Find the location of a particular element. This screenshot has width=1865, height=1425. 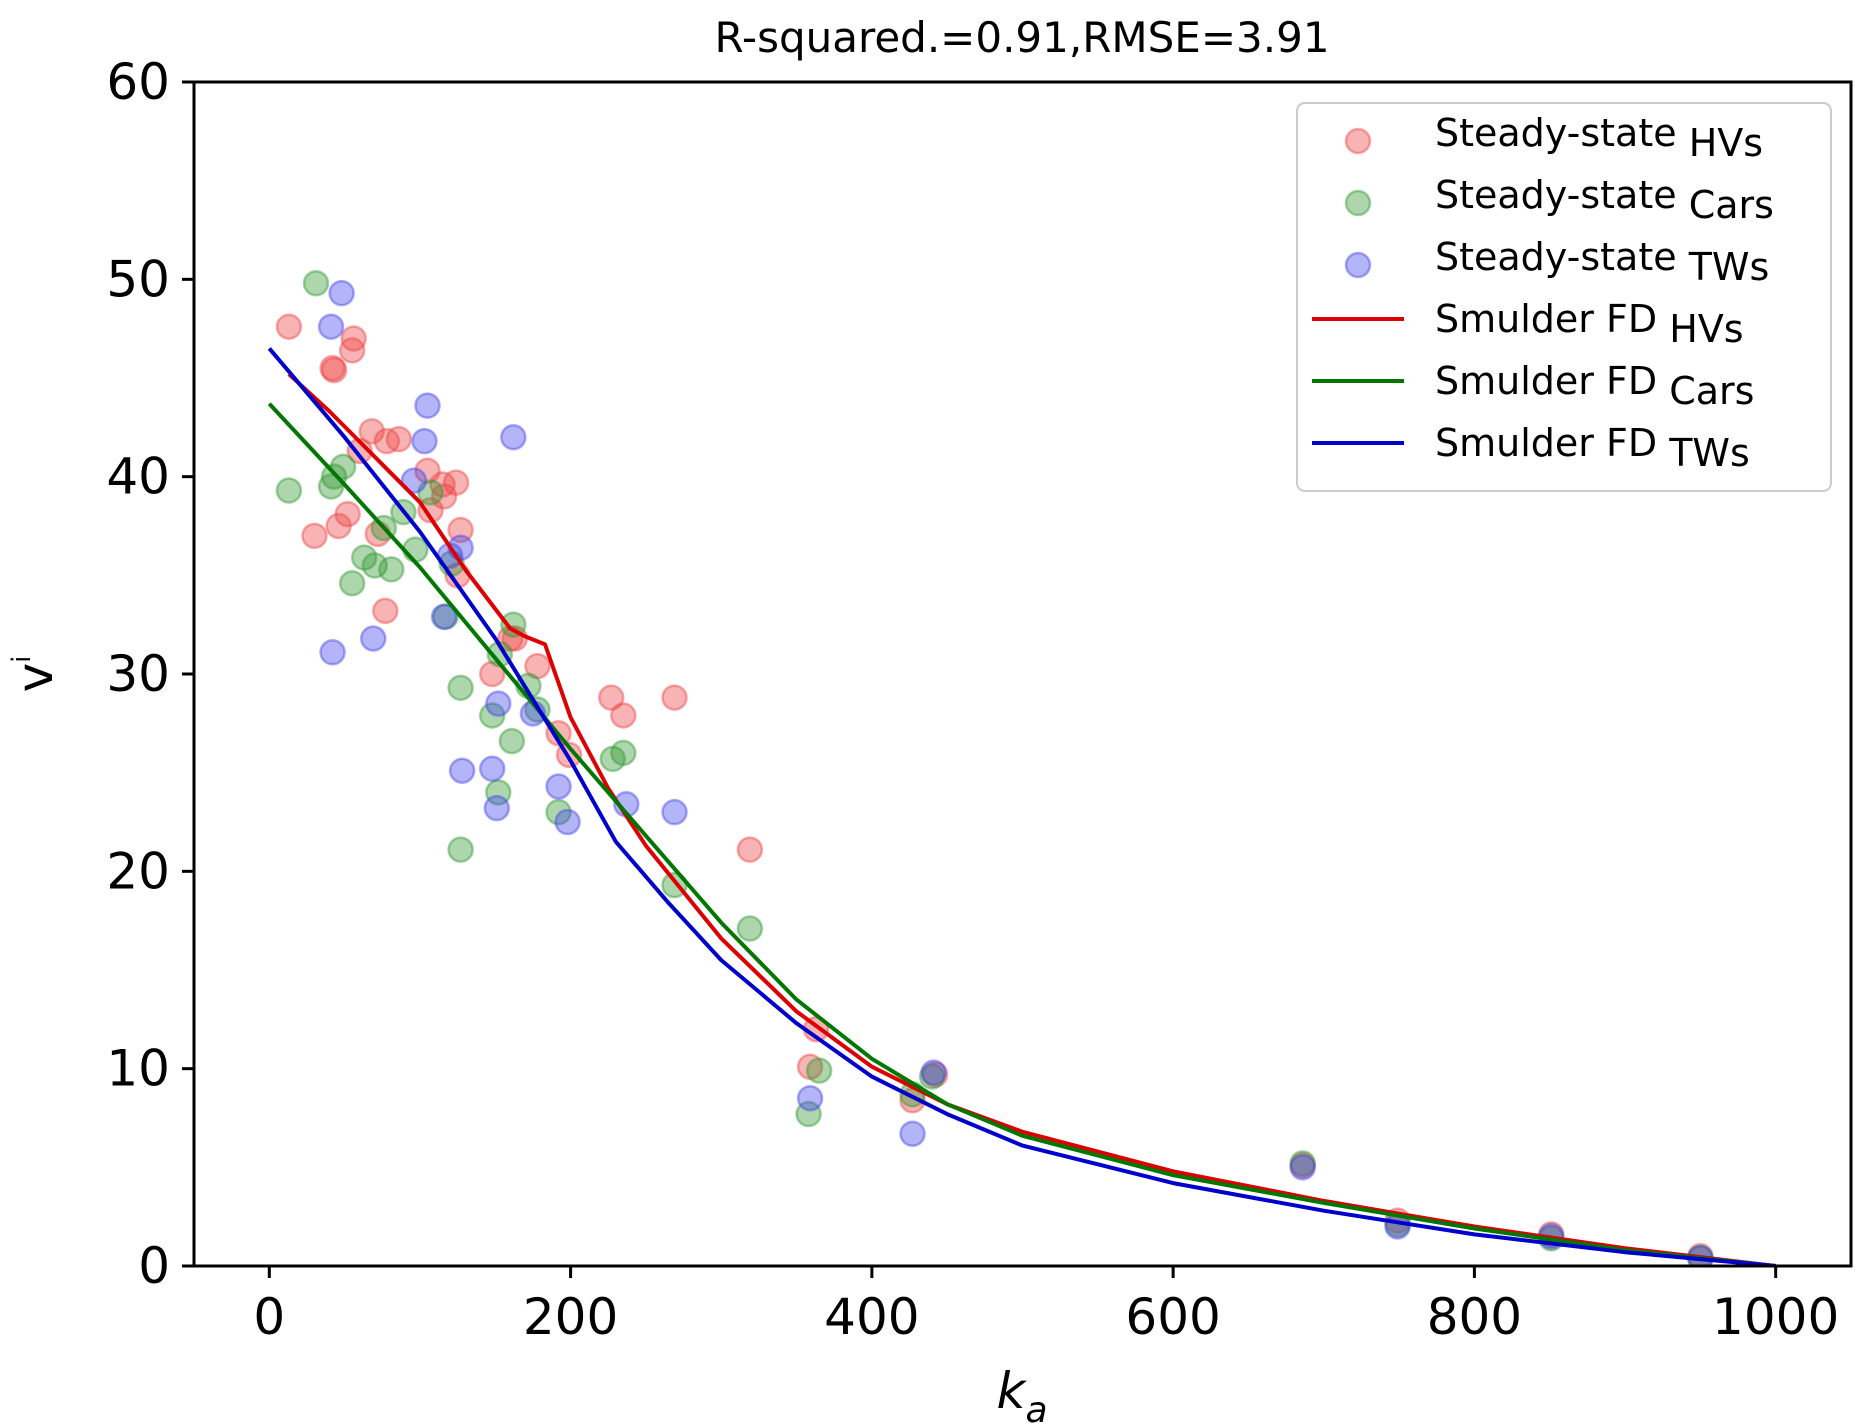

legend-box is located at coordinates (1564, 297).